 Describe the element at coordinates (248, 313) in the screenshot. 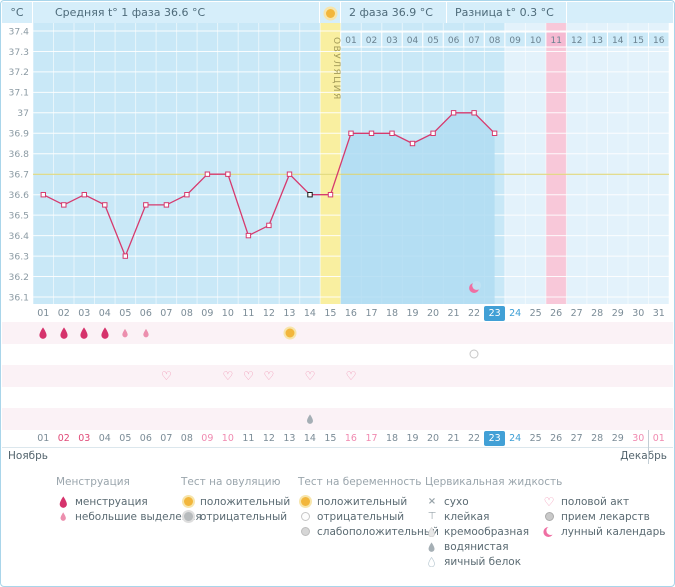

I see `cycle-day-11: 11` at that location.